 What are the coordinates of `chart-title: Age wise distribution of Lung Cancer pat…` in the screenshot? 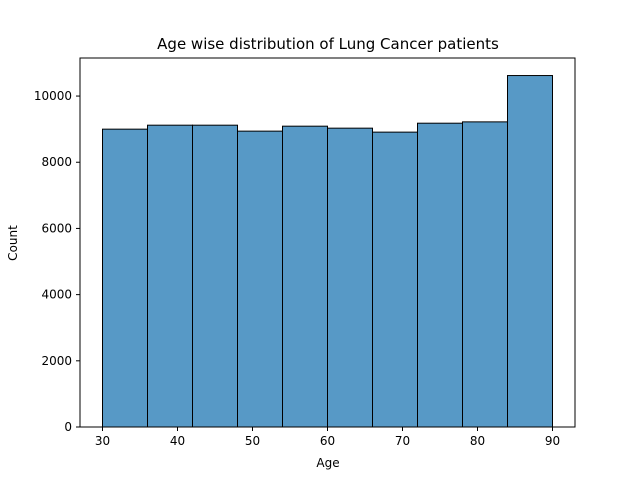 It's located at (328, 44).